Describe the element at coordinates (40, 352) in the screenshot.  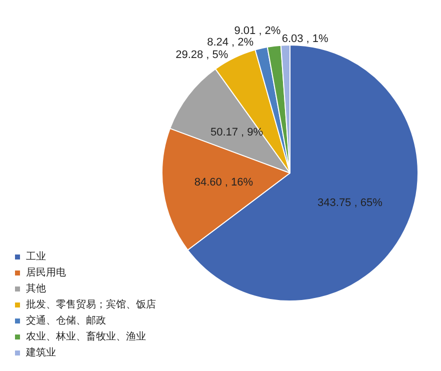
I see `legend-label: 建筑业` at that location.